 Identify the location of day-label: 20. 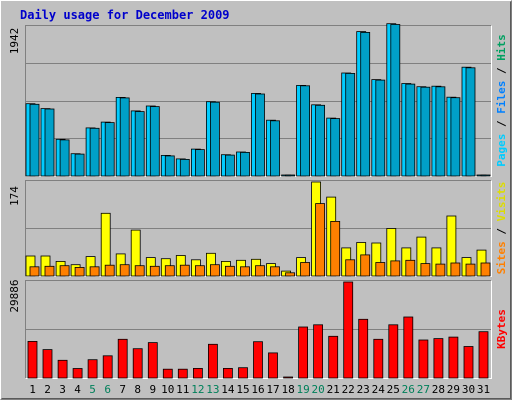
(317, 389).